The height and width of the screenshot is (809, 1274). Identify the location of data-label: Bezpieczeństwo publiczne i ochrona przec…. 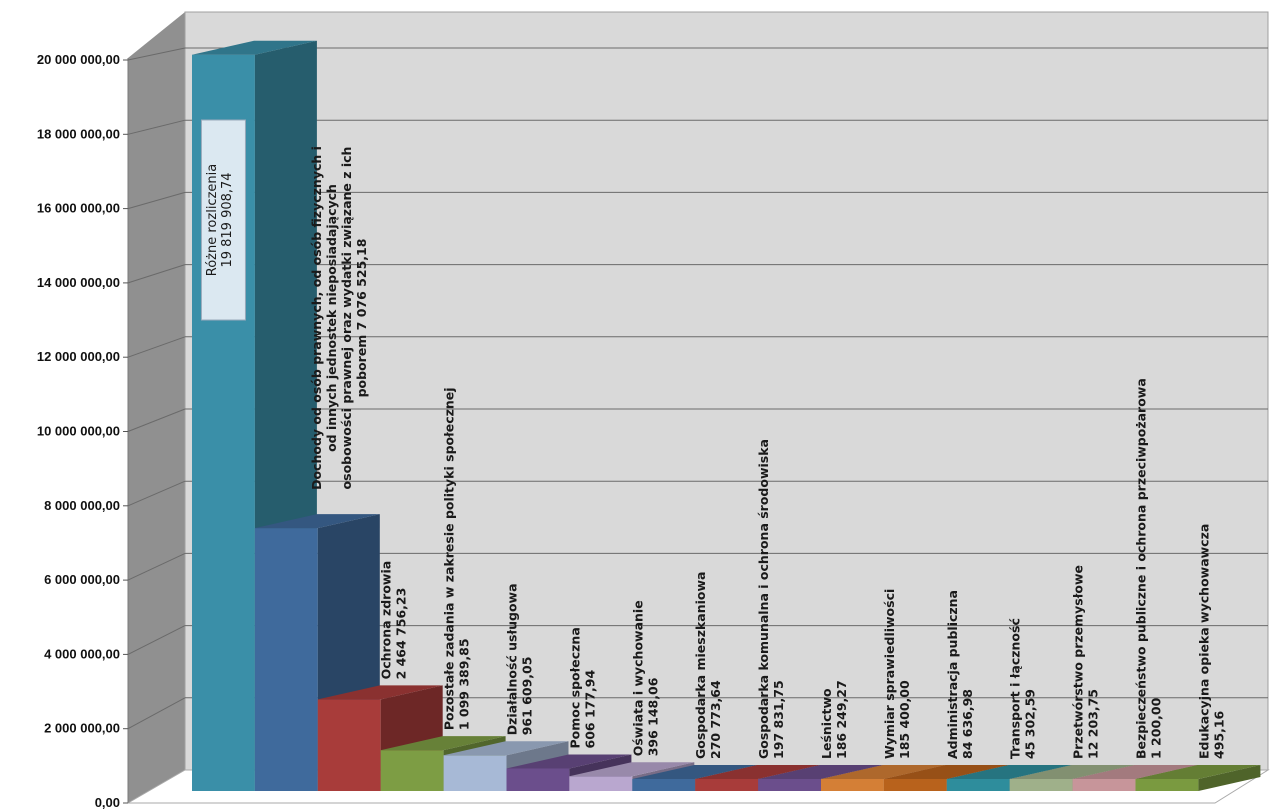
(1149, 568).